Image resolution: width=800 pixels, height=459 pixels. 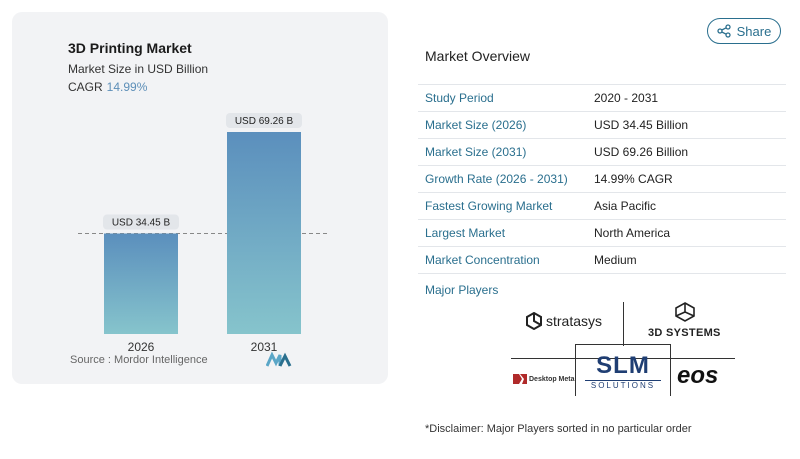 What do you see at coordinates (264, 233) in the screenshot?
I see `bar-2031` at bounding box center [264, 233].